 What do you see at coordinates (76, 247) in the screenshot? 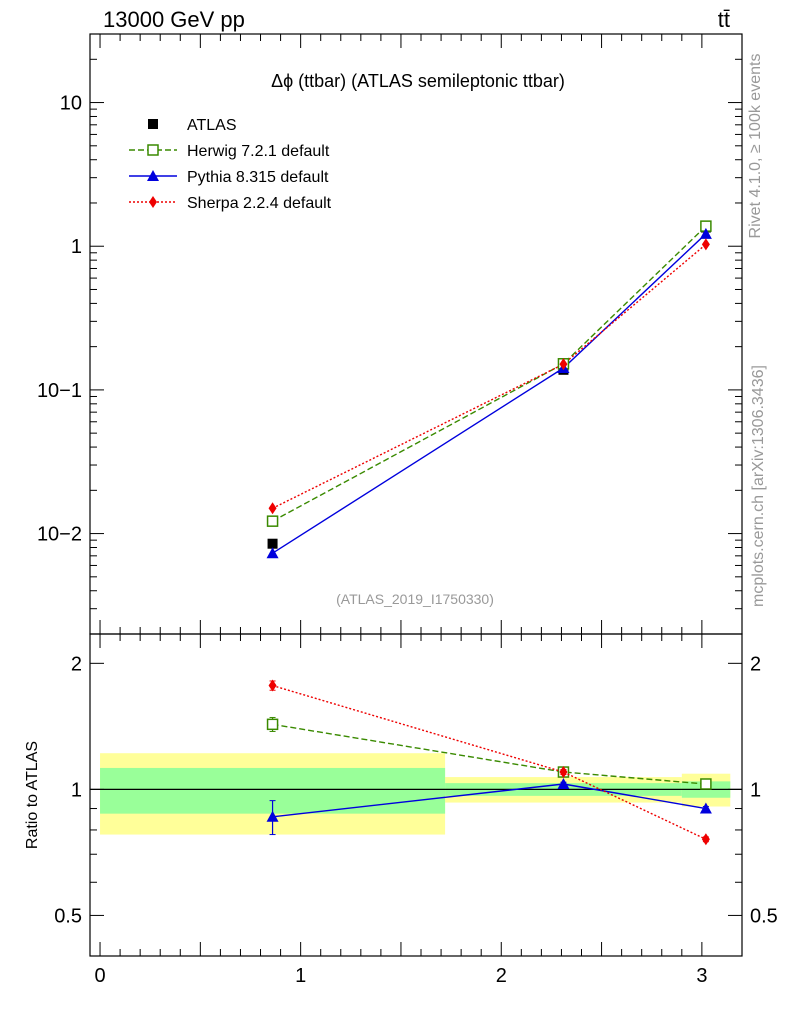
I see `y-tick-label: 1` at bounding box center [76, 247].